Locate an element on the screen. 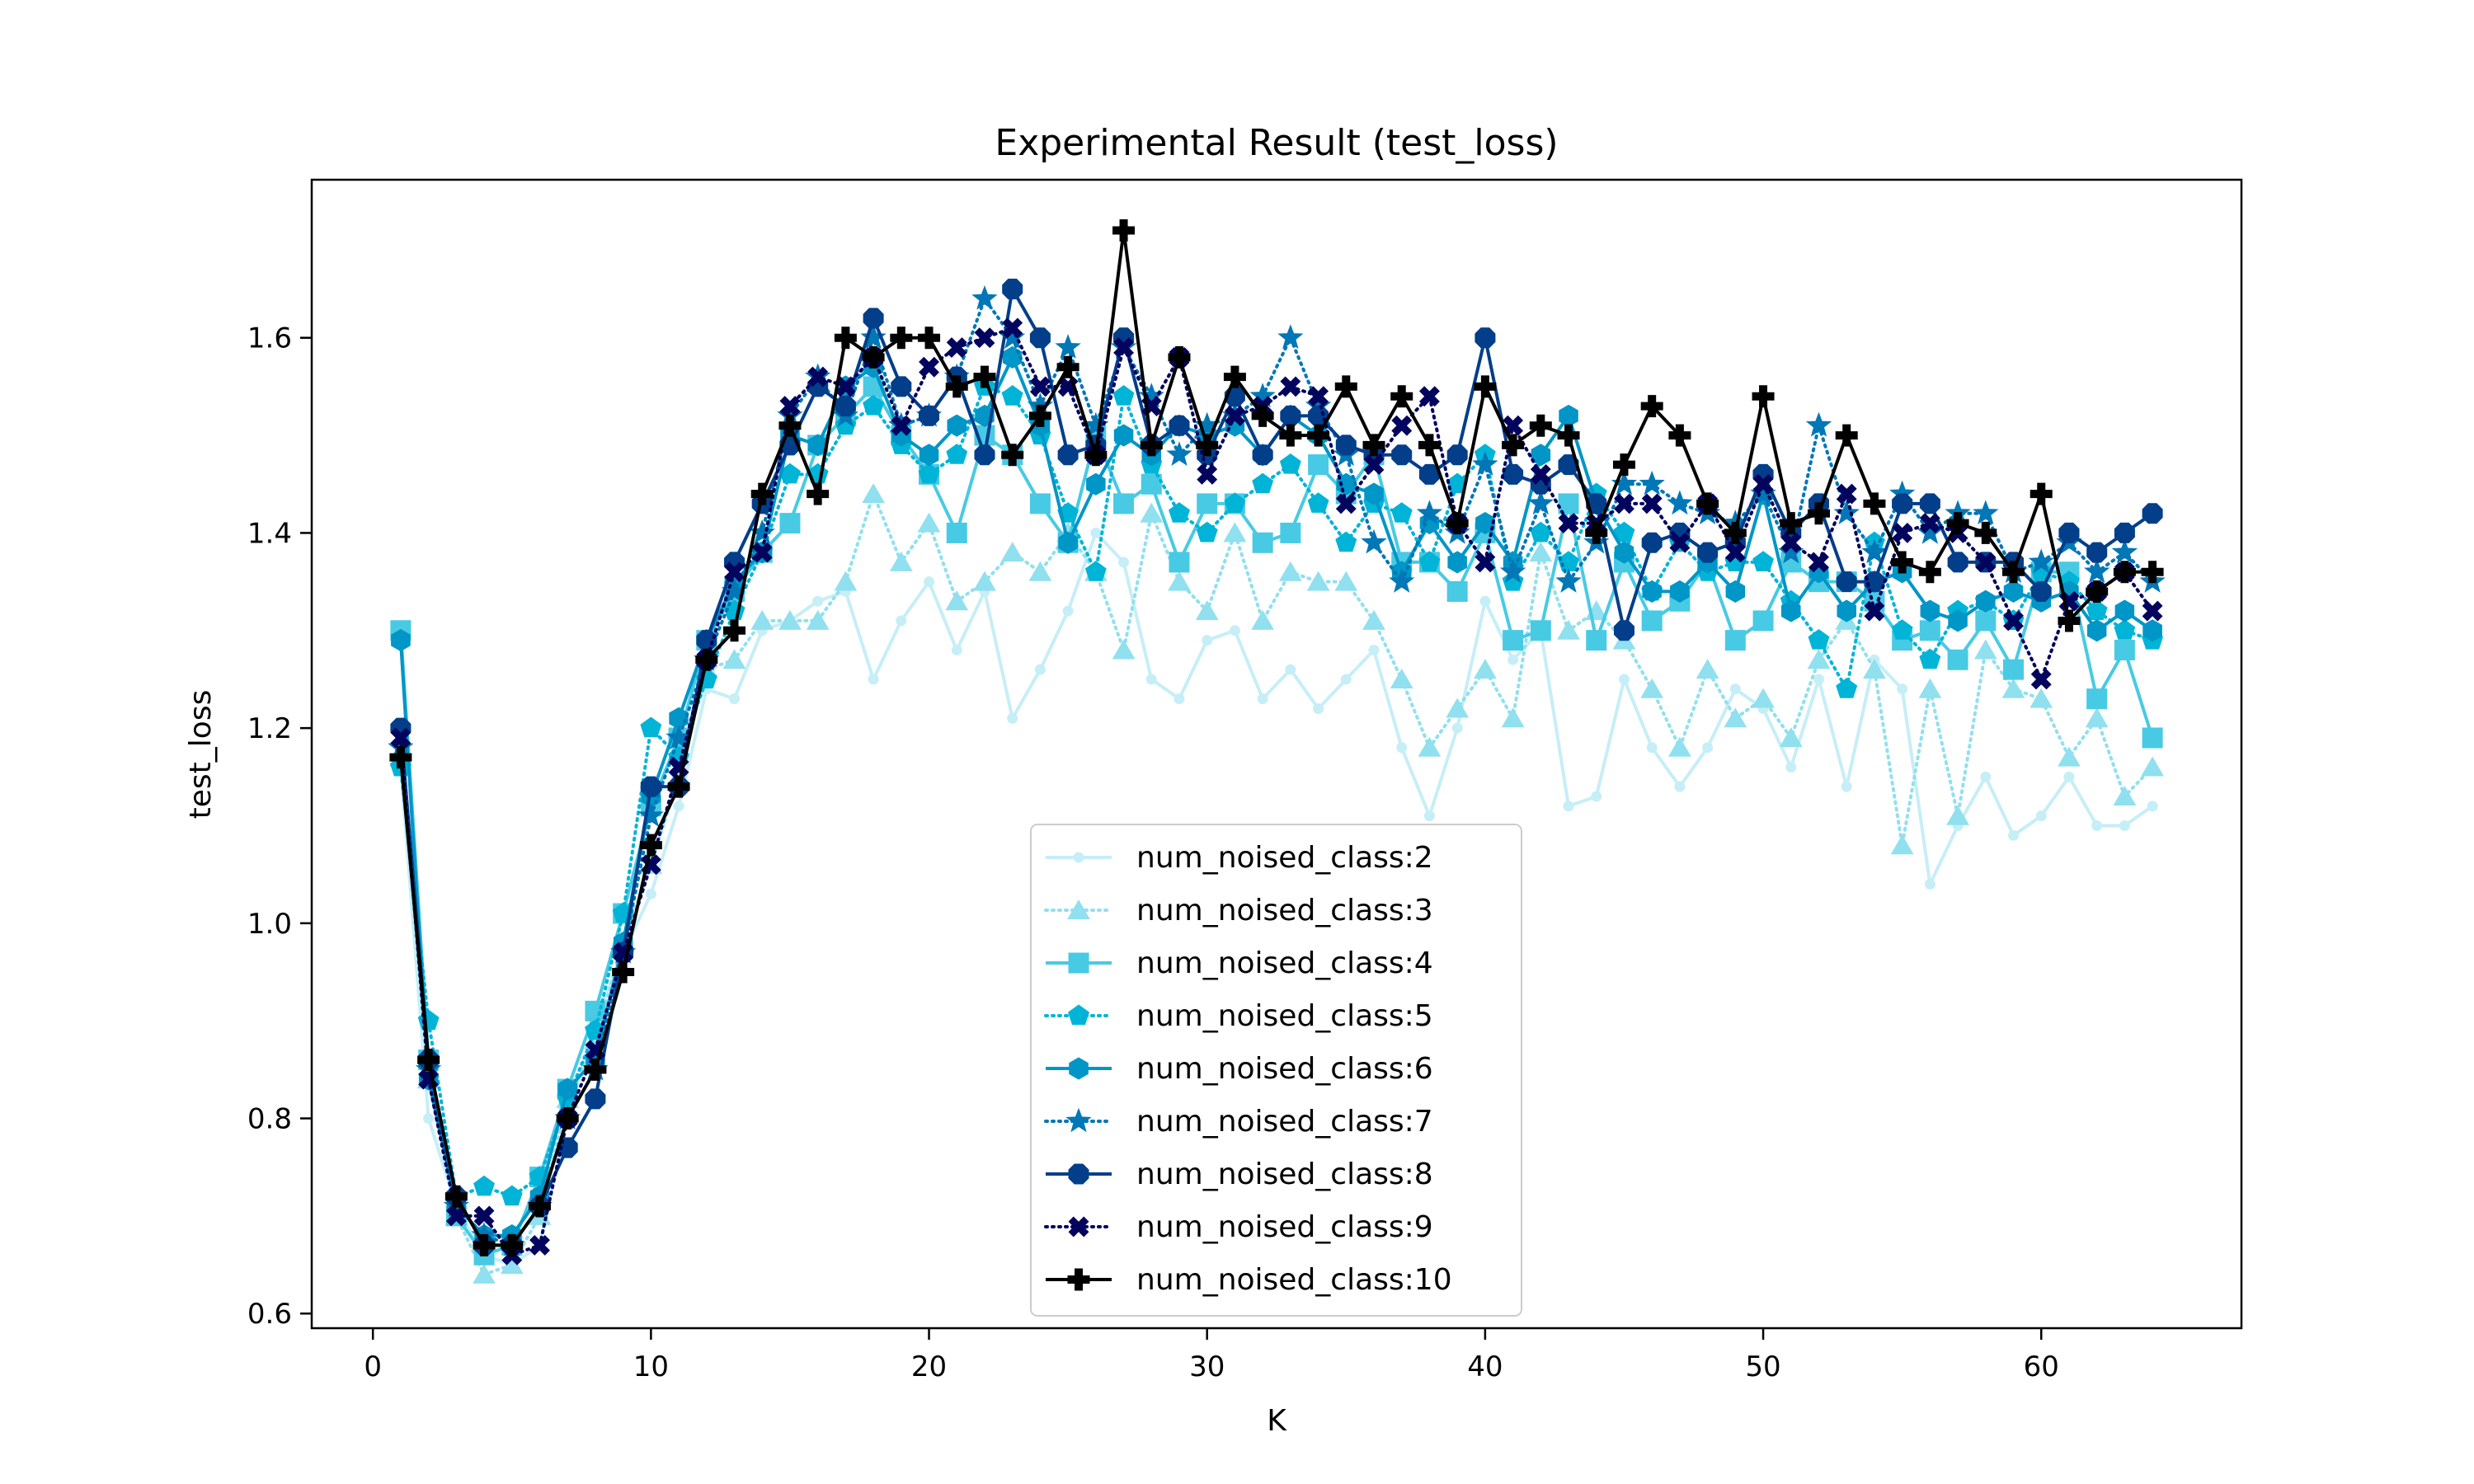  x-axis-label: K is located at coordinates (1277, 1421).